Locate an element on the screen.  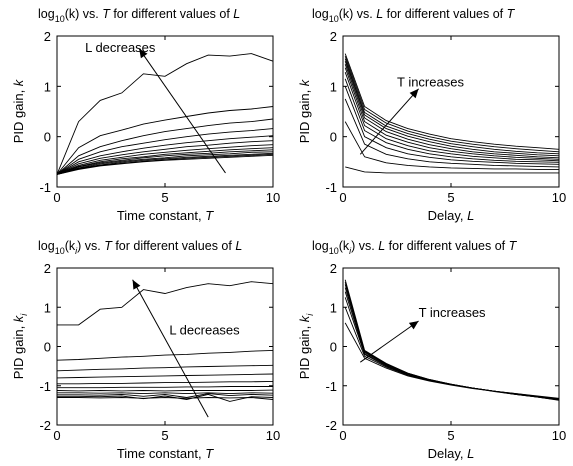
chart-title: log10(k) vs. T for different values of L is located at coordinates (139, 15).